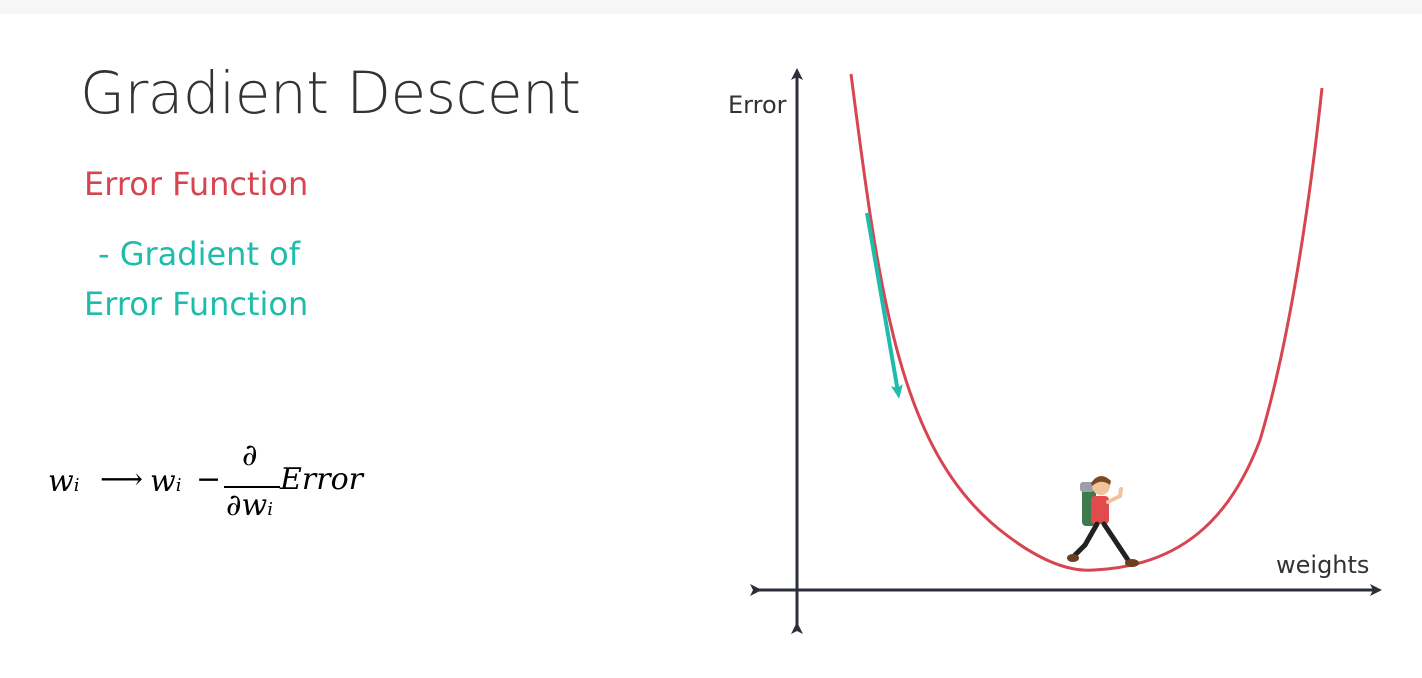  Describe the element at coordinates (1103, 521) in the screenshot. I see `hiker-icon` at that location.